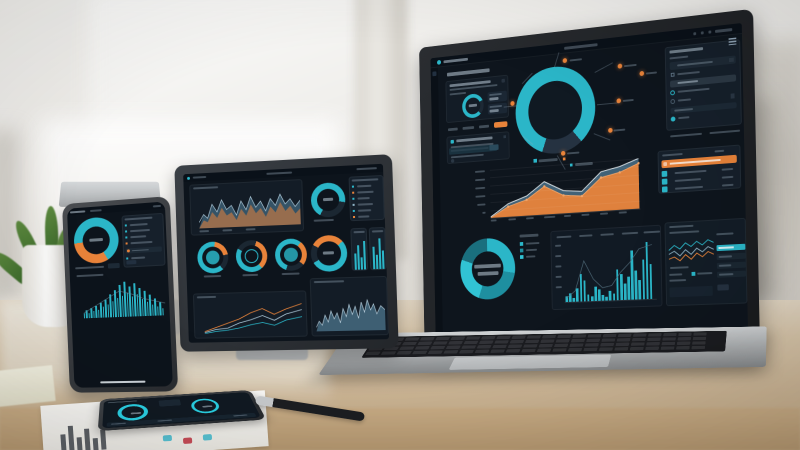  What do you see at coordinates (703, 85) in the screenshot?
I see `right-panel` at bounding box center [703, 85].